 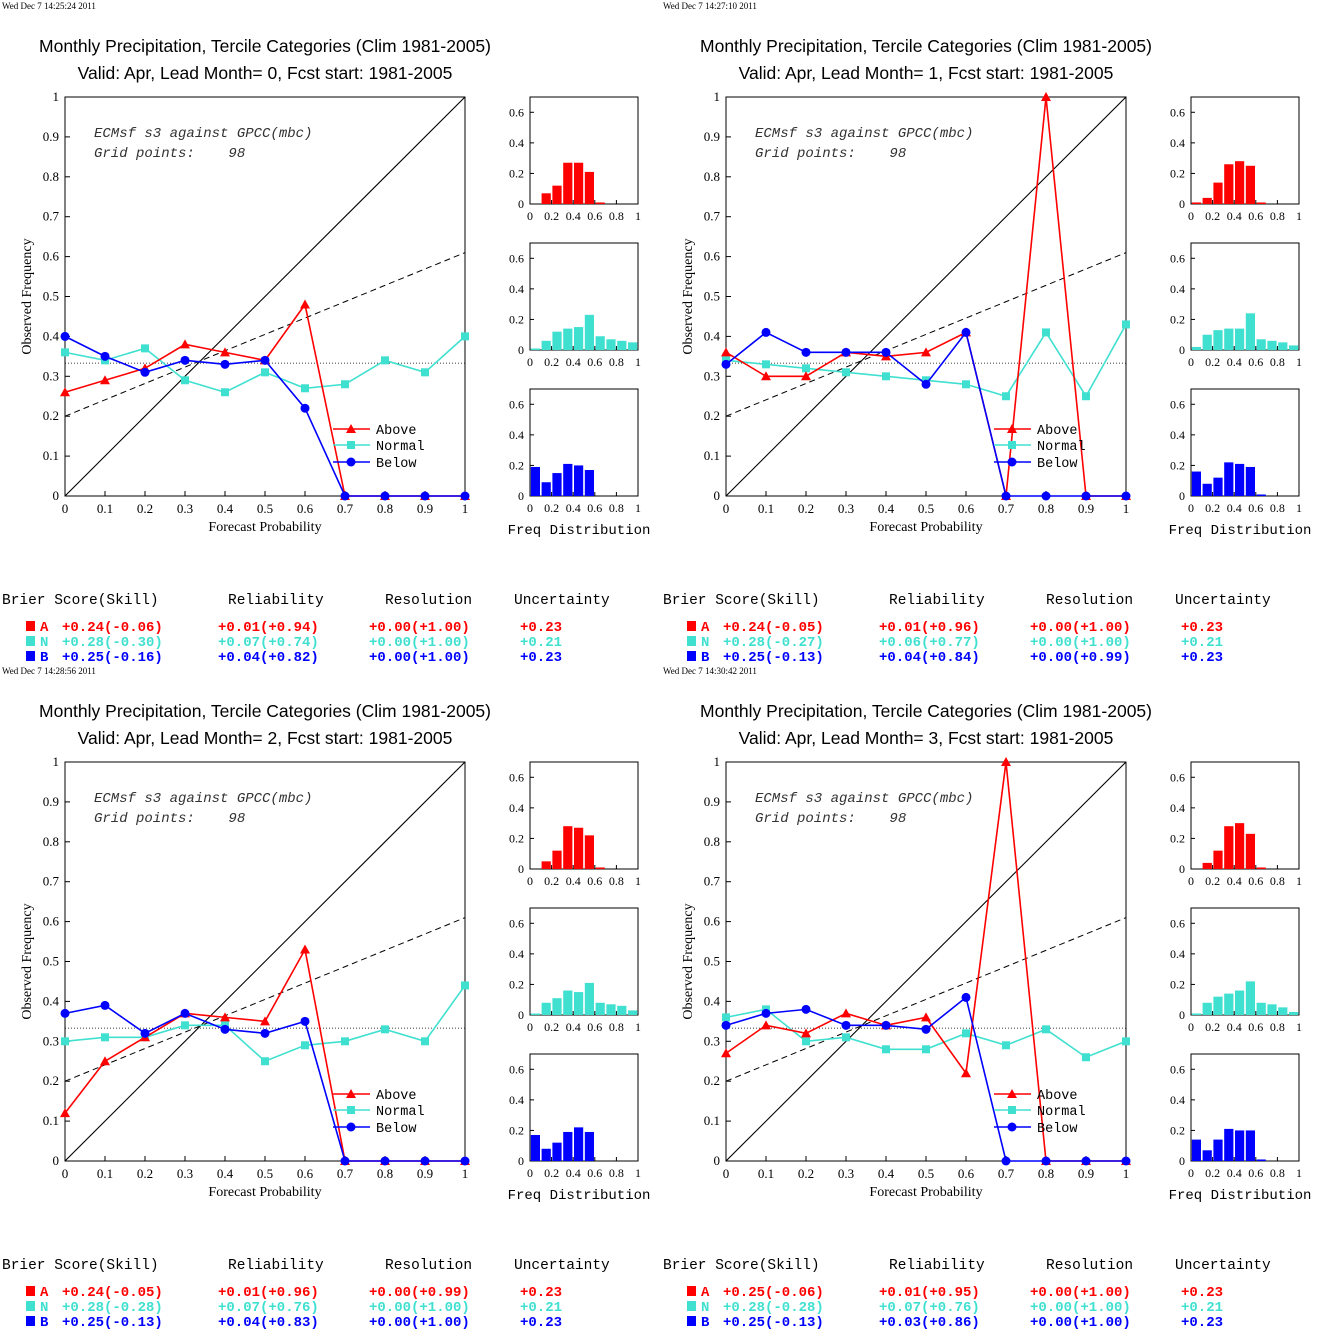 What do you see at coordinates (579, 531) in the screenshot?
I see `histogram-label: Freq Distribution` at bounding box center [579, 531].